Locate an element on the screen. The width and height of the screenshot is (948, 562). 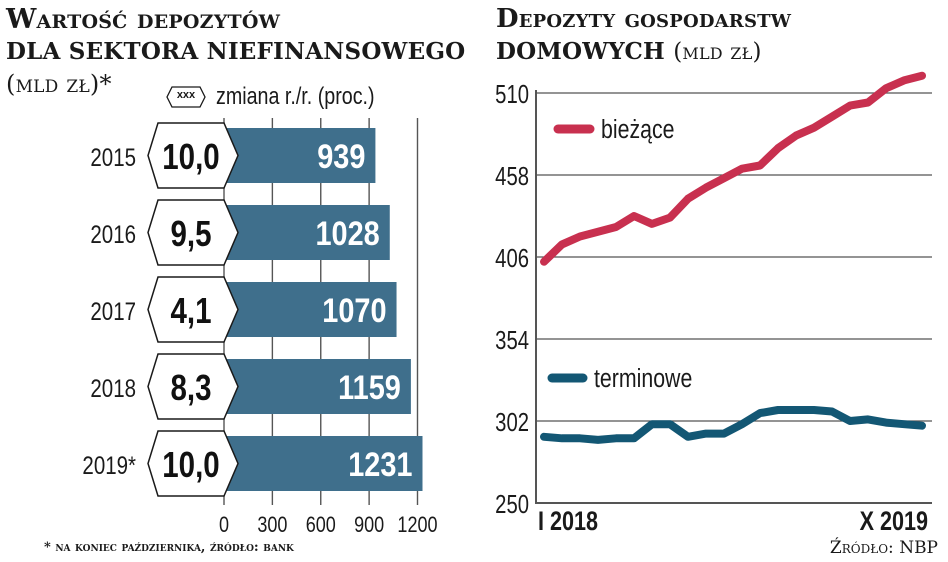
bar-value-label: 1231 is located at coordinates (380, 464).